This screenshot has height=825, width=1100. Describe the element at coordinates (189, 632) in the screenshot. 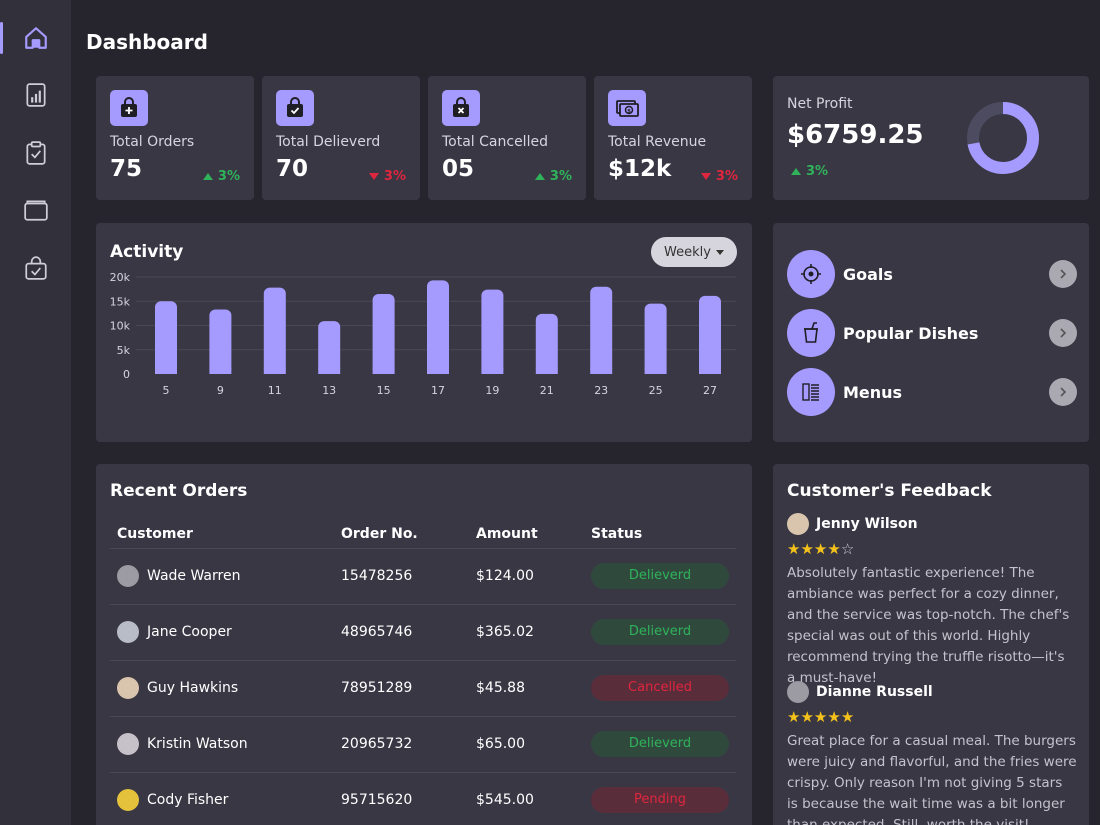

I see `customer-name: Jane Cooper` at that location.